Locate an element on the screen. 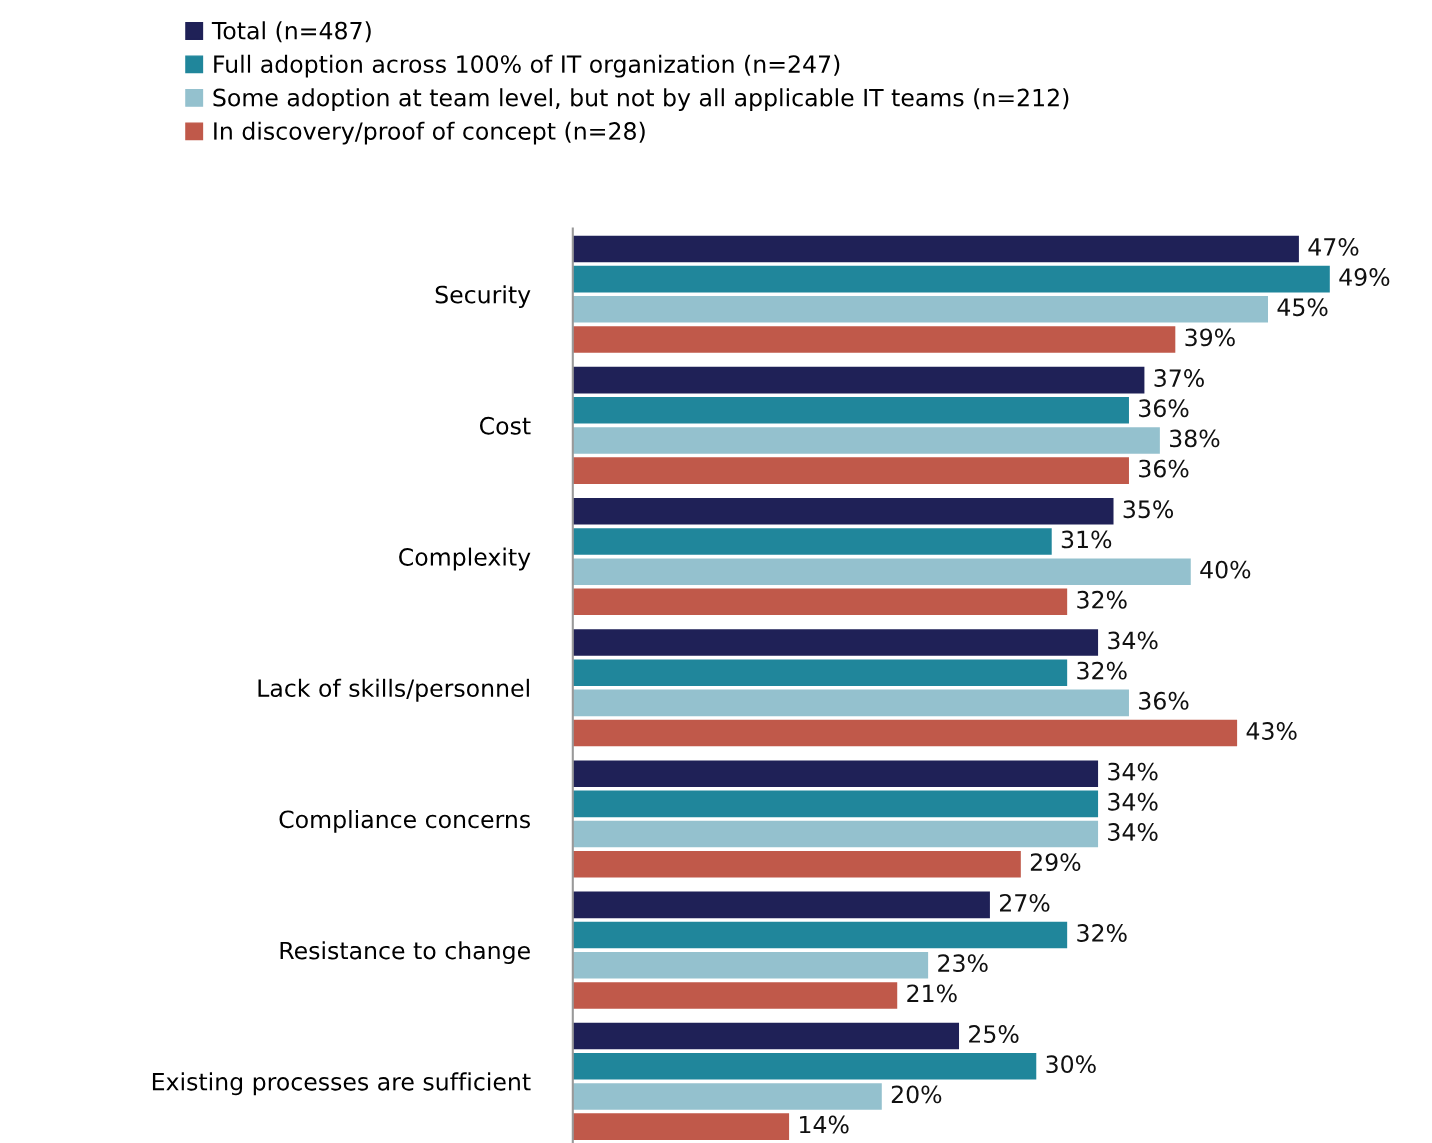 The width and height of the screenshot is (1432, 1143). legend-label: Some adoption at team level, but not by all applicable IT teams (n=212) is located at coordinates (641, 100).